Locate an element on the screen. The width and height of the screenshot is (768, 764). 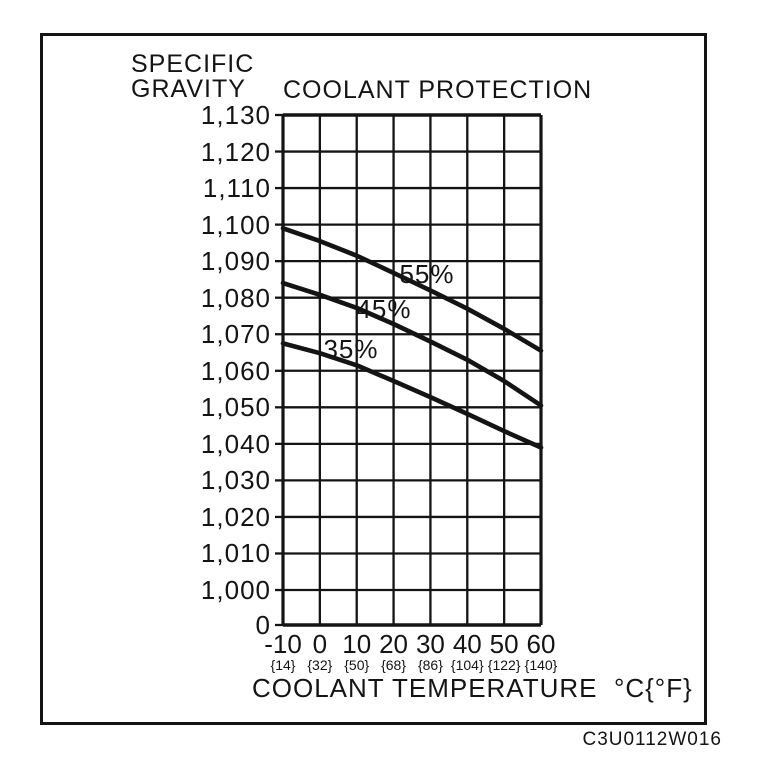
y-tick-label: 1,000 is located at coordinates (235, 590).